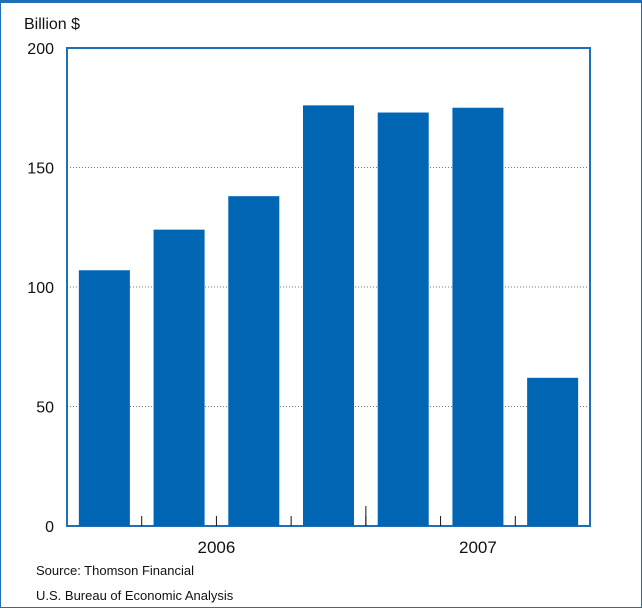  I want to click on source-line-2: U.S. Bureau of Economic Analysis, so click(135, 595).